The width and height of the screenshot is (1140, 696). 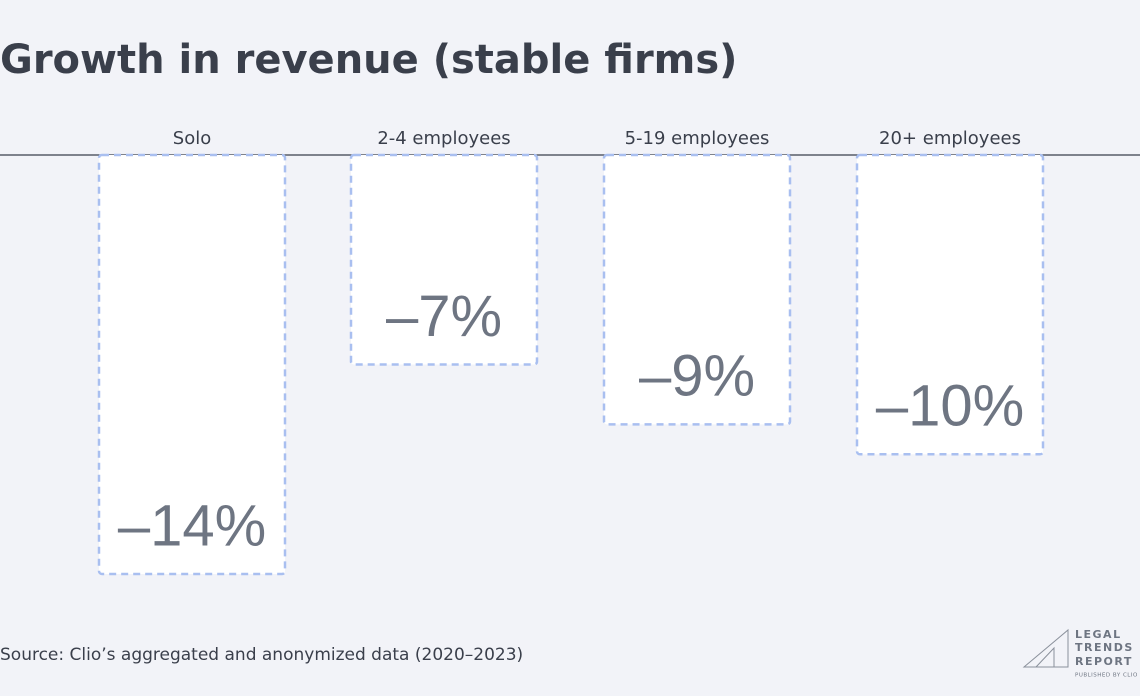 What do you see at coordinates (443, 138) in the screenshot?
I see `x-tick-label: 2-4 employees` at bounding box center [443, 138].